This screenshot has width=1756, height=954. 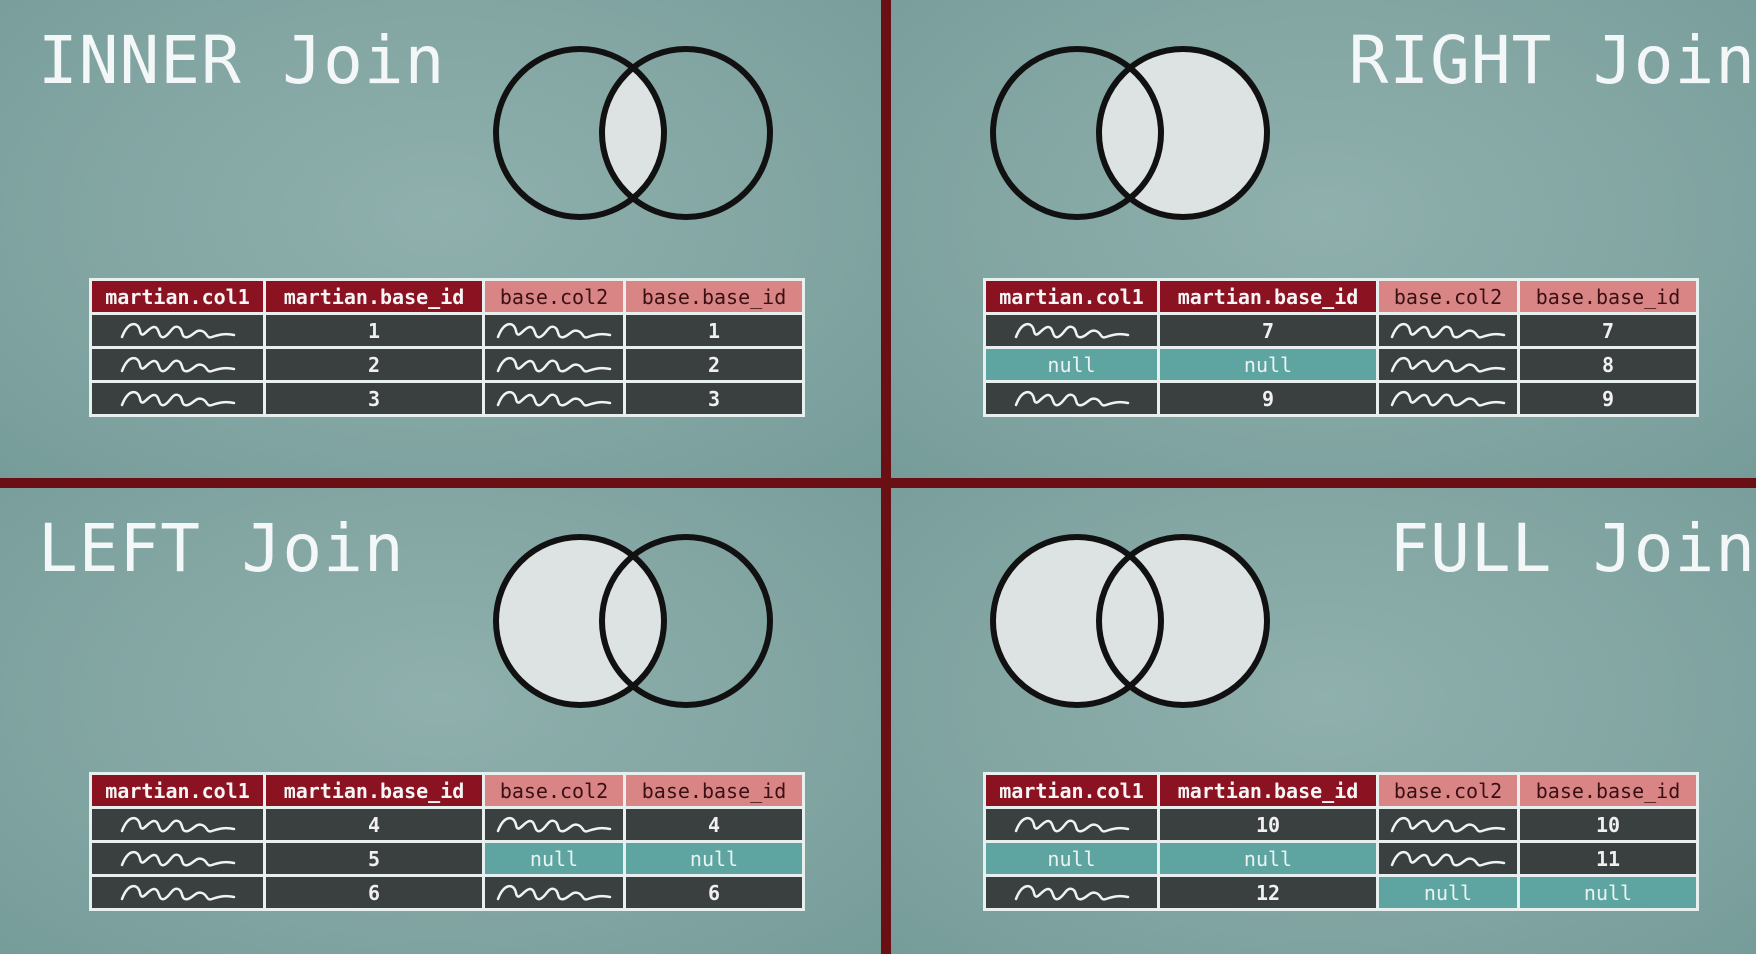 I want to click on table-row: 10 10, so click(x=1341, y=824).